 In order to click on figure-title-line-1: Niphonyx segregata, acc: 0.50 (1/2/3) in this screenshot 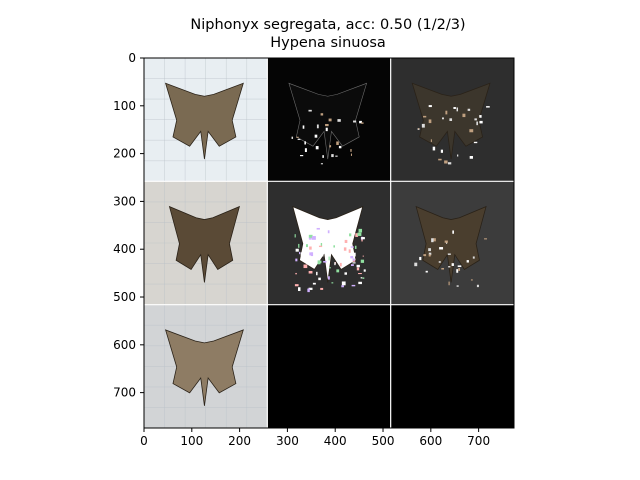, I will do `click(328, 25)`.